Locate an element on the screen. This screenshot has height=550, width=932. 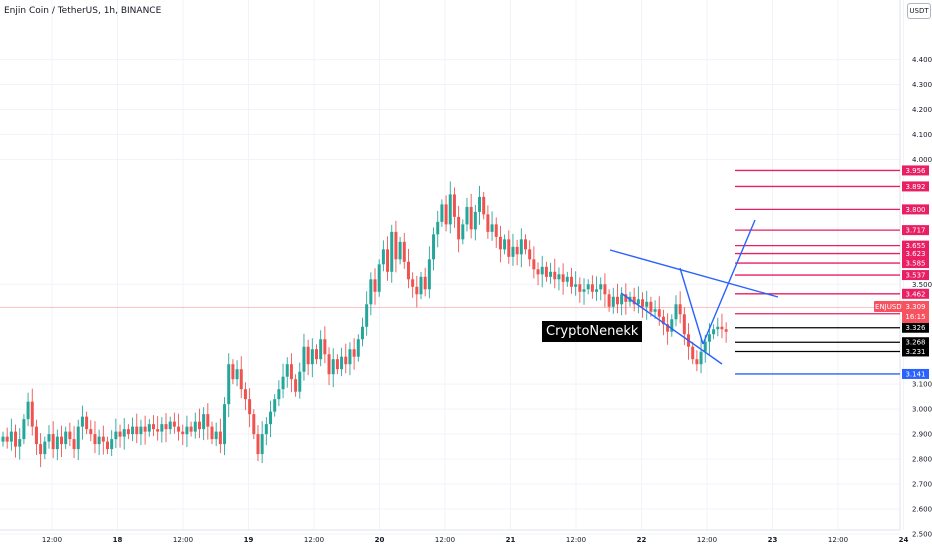
symbol-badge is located at coordinates (890, 306).